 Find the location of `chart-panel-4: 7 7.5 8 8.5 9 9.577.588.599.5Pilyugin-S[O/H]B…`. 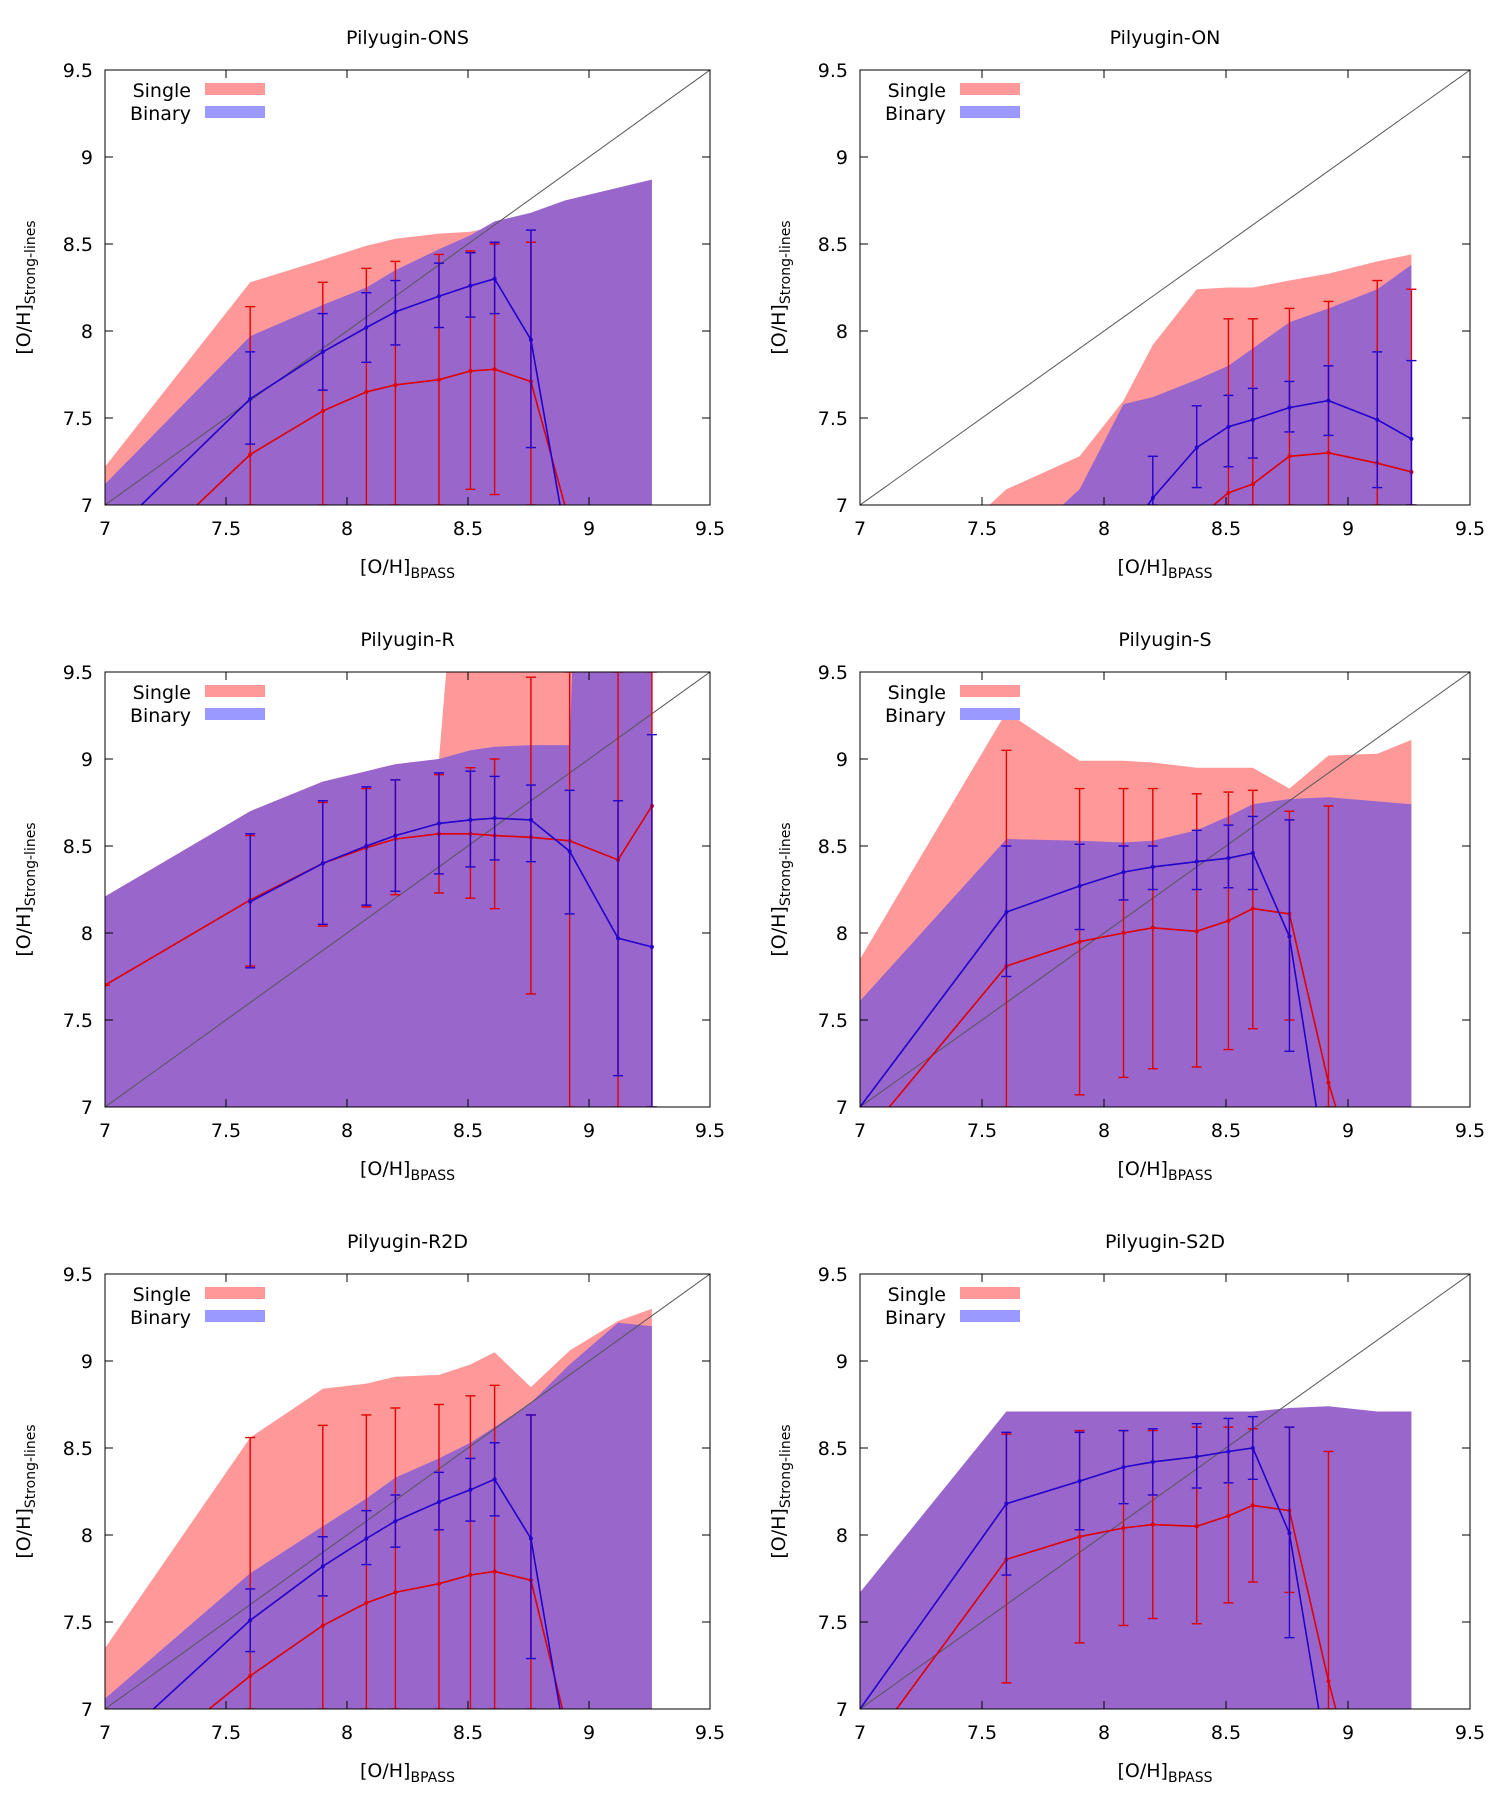

chart-panel-4: 7 7.5 8 8.5 9 9.577.588.599.5Pilyugin-S[O/H]B… is located at coordinates (1126, 906).